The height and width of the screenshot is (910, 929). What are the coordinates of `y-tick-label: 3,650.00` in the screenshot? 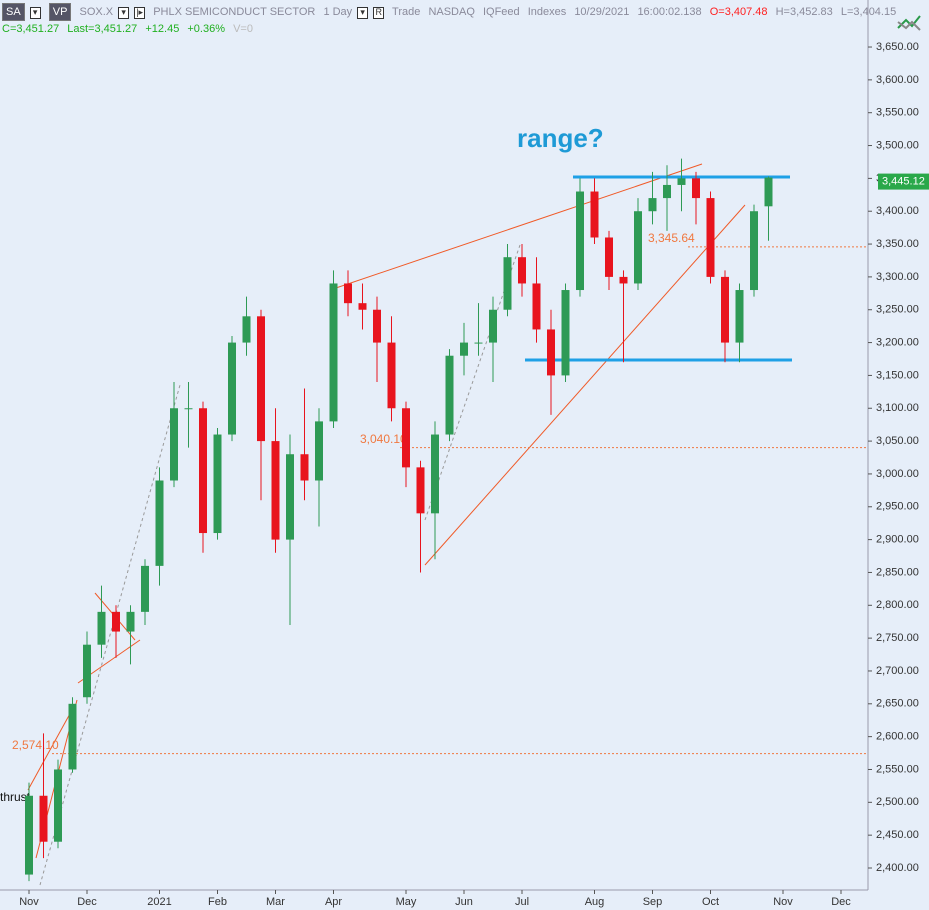 It's located at (897, 47).